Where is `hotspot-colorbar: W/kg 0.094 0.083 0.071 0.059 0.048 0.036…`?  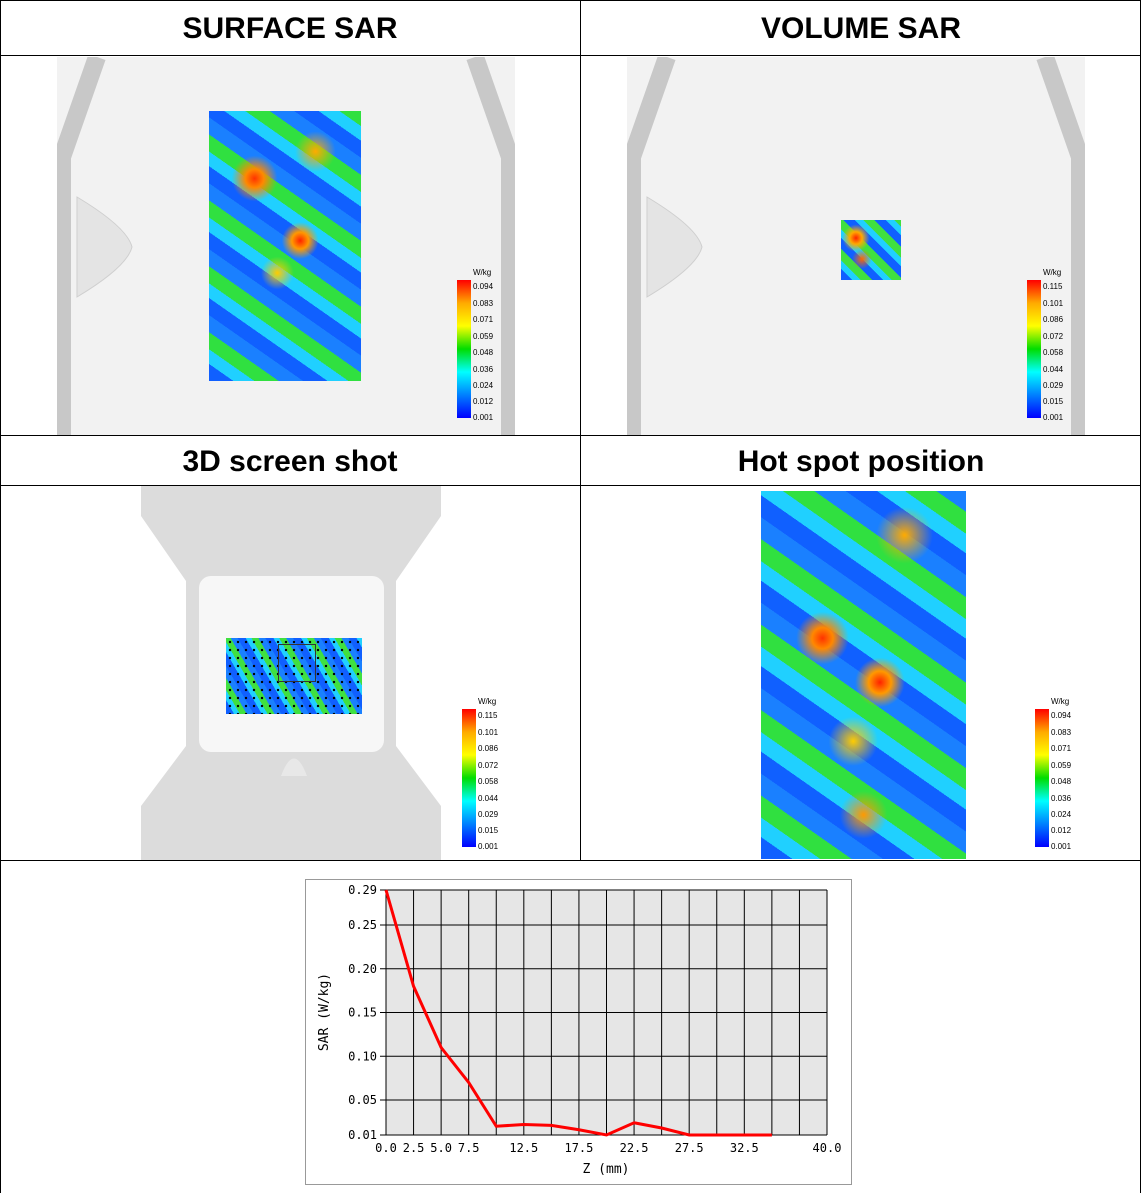 hotspot-colorbar: W/kg 0.094 0.083 0.071 0.059 0.048 0.036… is located at coordinates (1063, 776).